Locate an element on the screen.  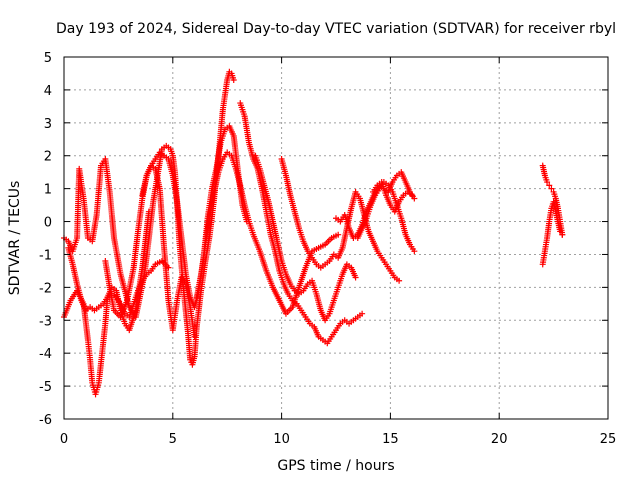
y-tick-label: 1 is located at coordinates (48, 190).